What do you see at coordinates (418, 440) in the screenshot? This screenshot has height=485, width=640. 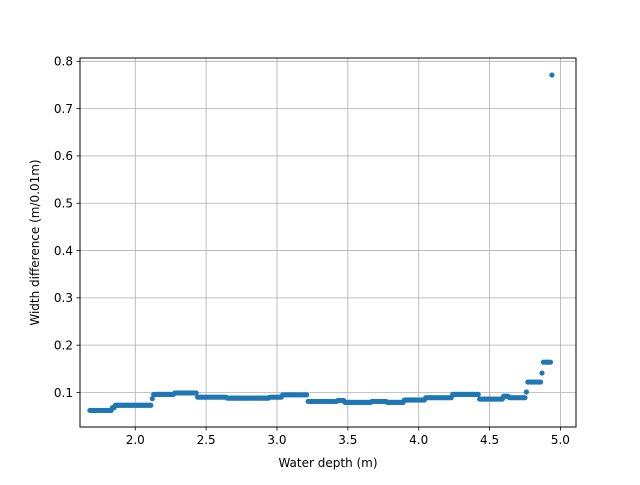 I see `x-tick-label: 4.0` at bounding box center [418, 440].